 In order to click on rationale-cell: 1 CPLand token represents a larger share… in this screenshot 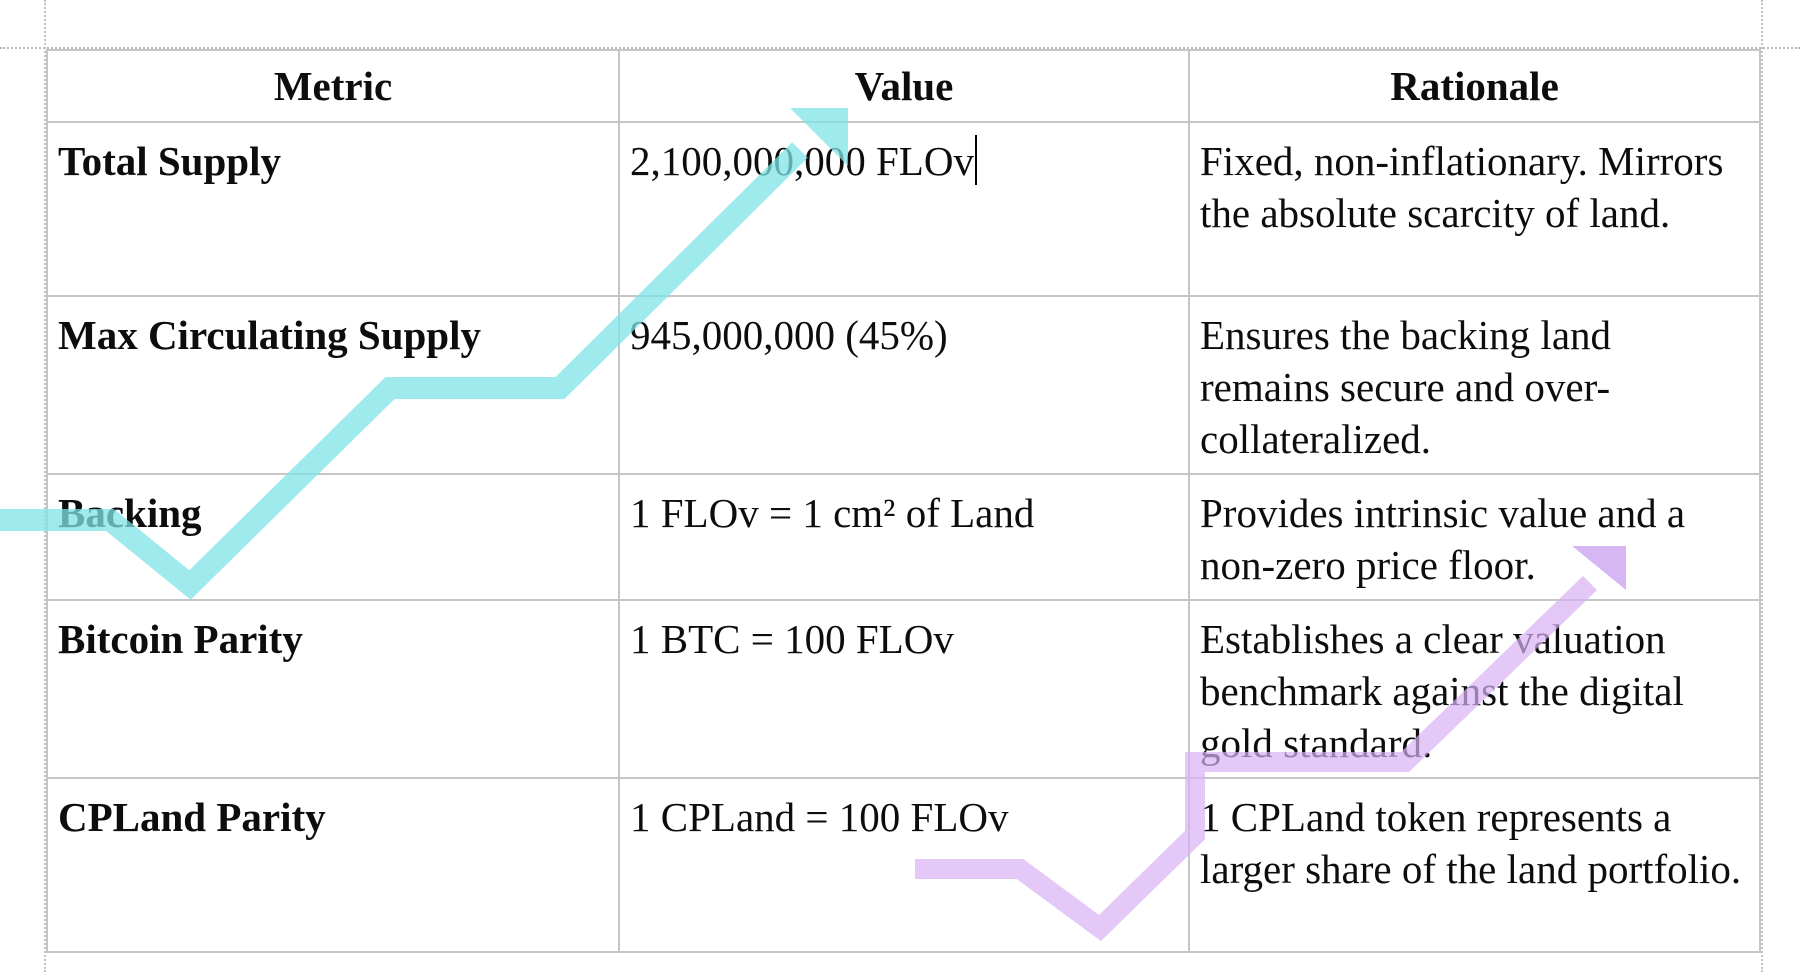, I will do `click(1474, 865)`.